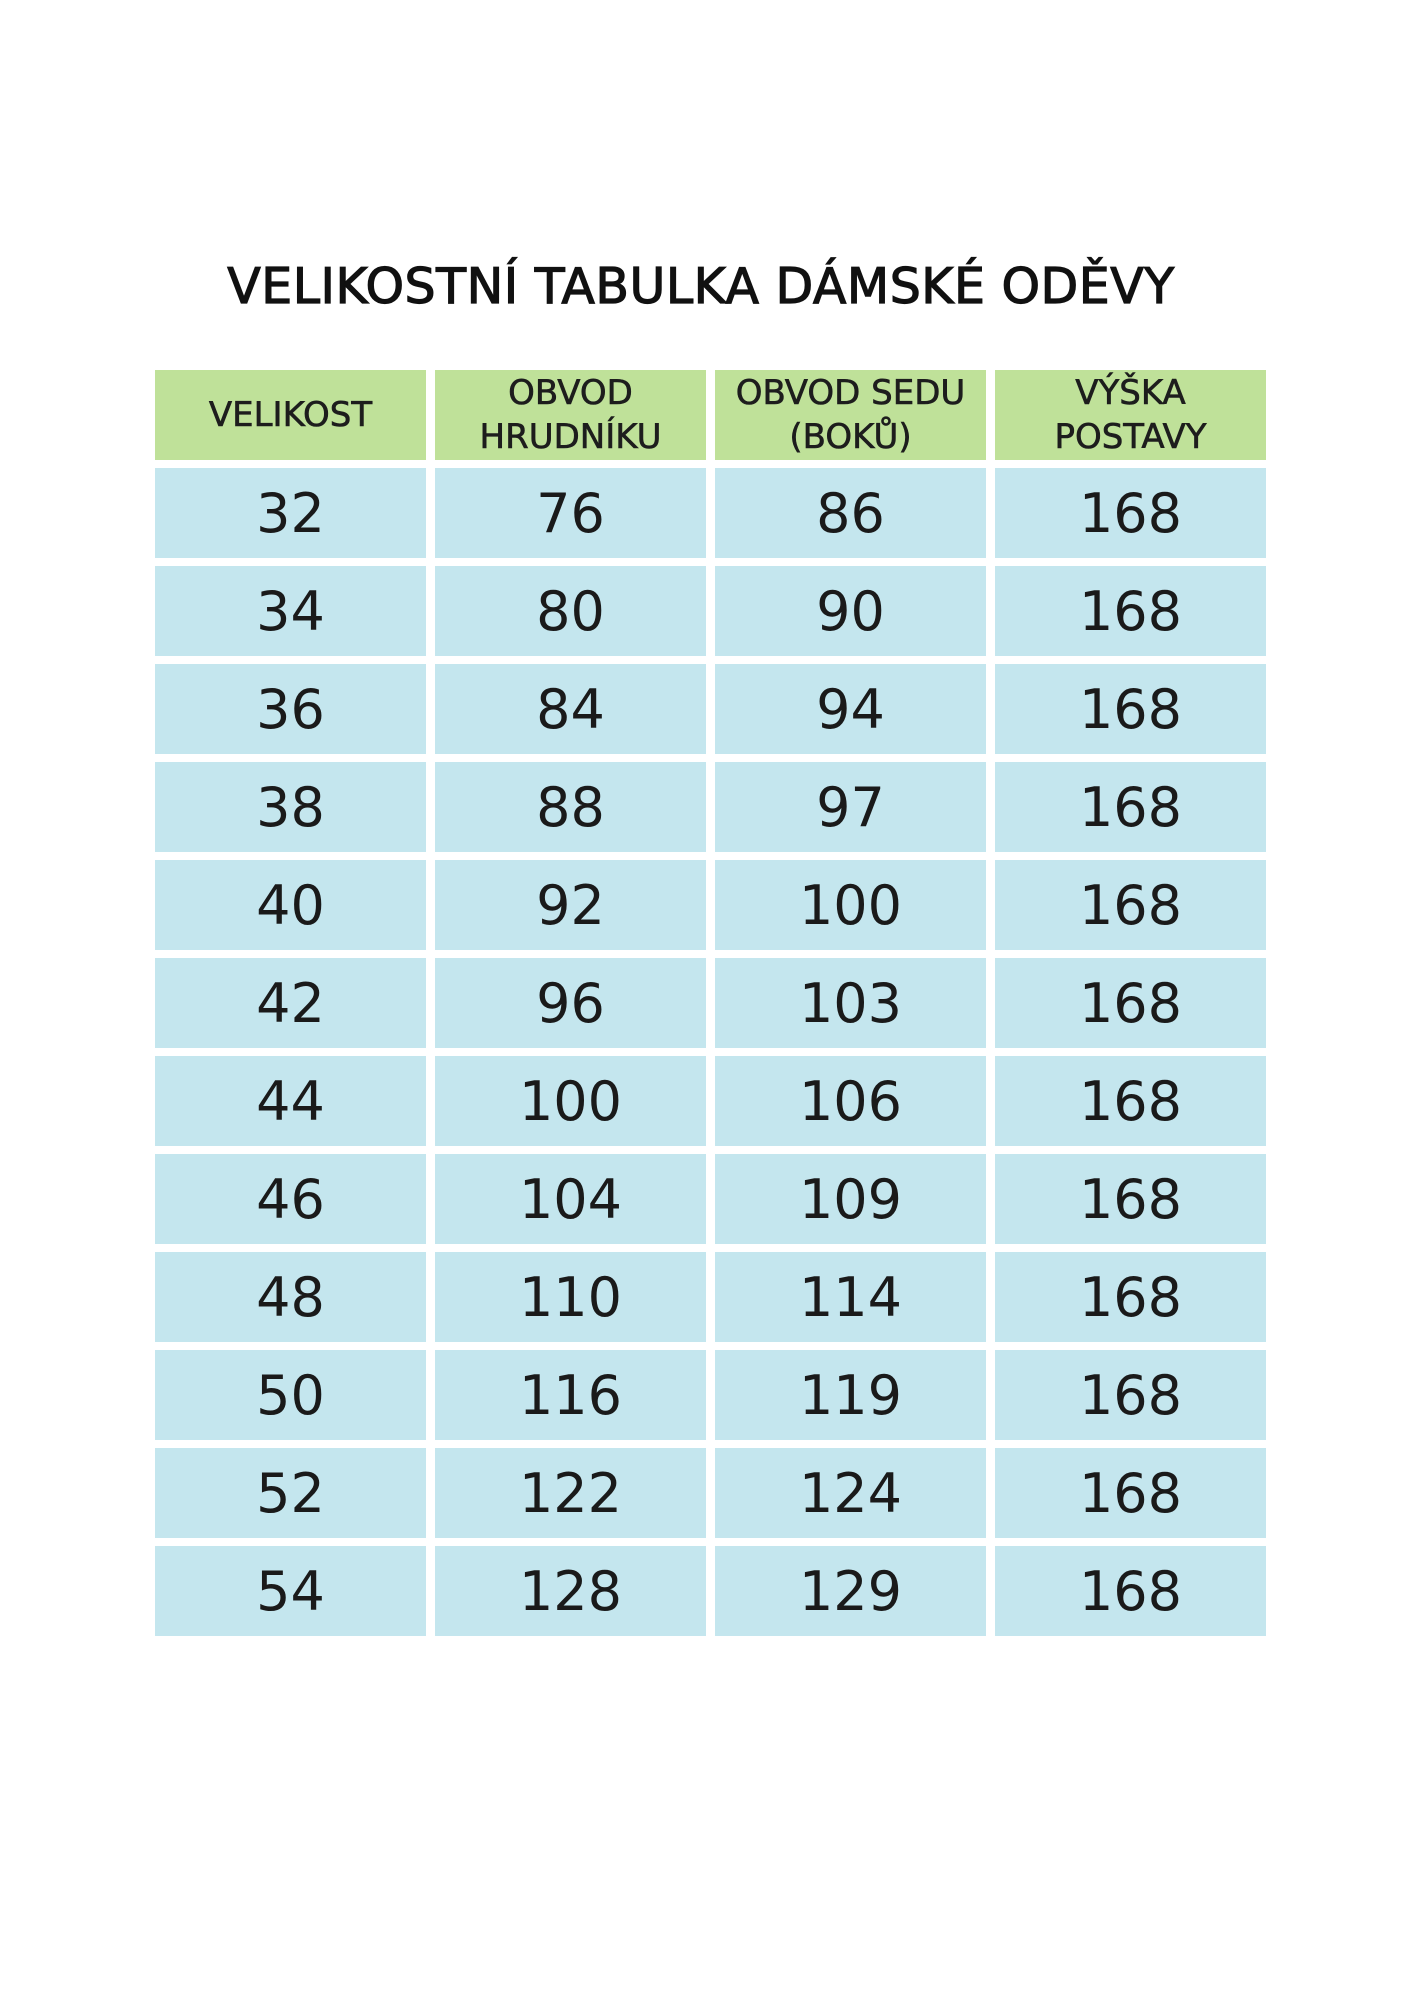 This screenshot has width=1414, height=2000. What do you see at coordinates (1130, 437) in the screenshot?
I see `header-label: POSTAVY` at bounding box center [1130, 437].